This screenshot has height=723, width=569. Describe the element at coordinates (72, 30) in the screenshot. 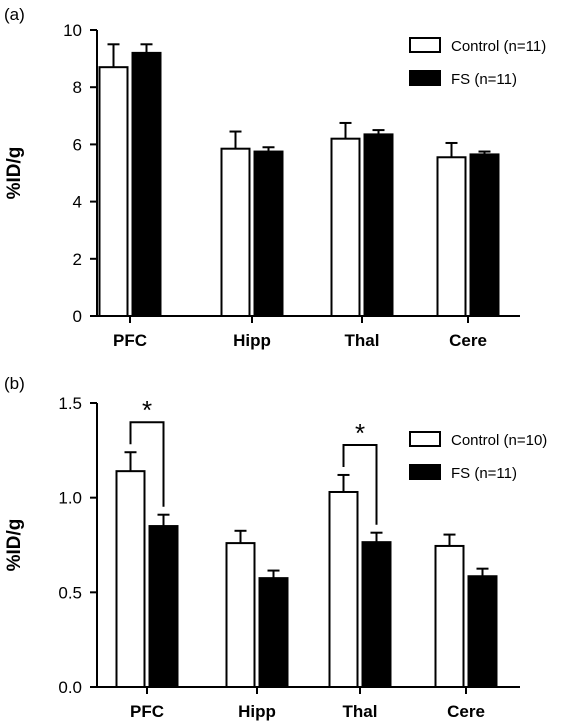

I see `y-tick-label: 10` at that location.